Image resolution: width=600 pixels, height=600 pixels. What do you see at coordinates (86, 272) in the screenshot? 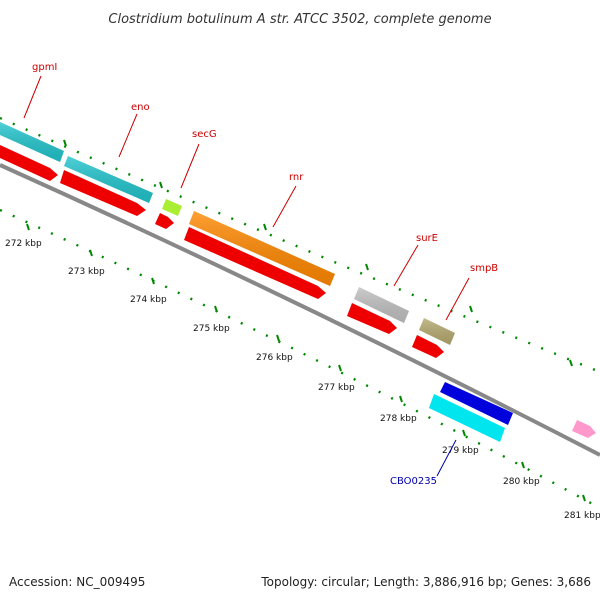
I see `tick-label: 273 kbp` at bounding box center [86, 272].